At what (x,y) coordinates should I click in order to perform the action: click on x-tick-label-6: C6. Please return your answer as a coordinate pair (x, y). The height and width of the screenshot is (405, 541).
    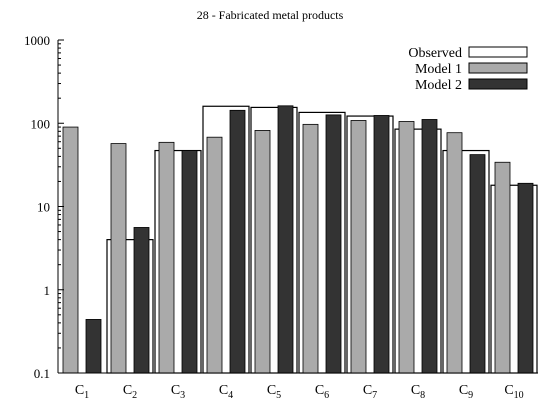
    Looking at the image, I should click on (322, 392).